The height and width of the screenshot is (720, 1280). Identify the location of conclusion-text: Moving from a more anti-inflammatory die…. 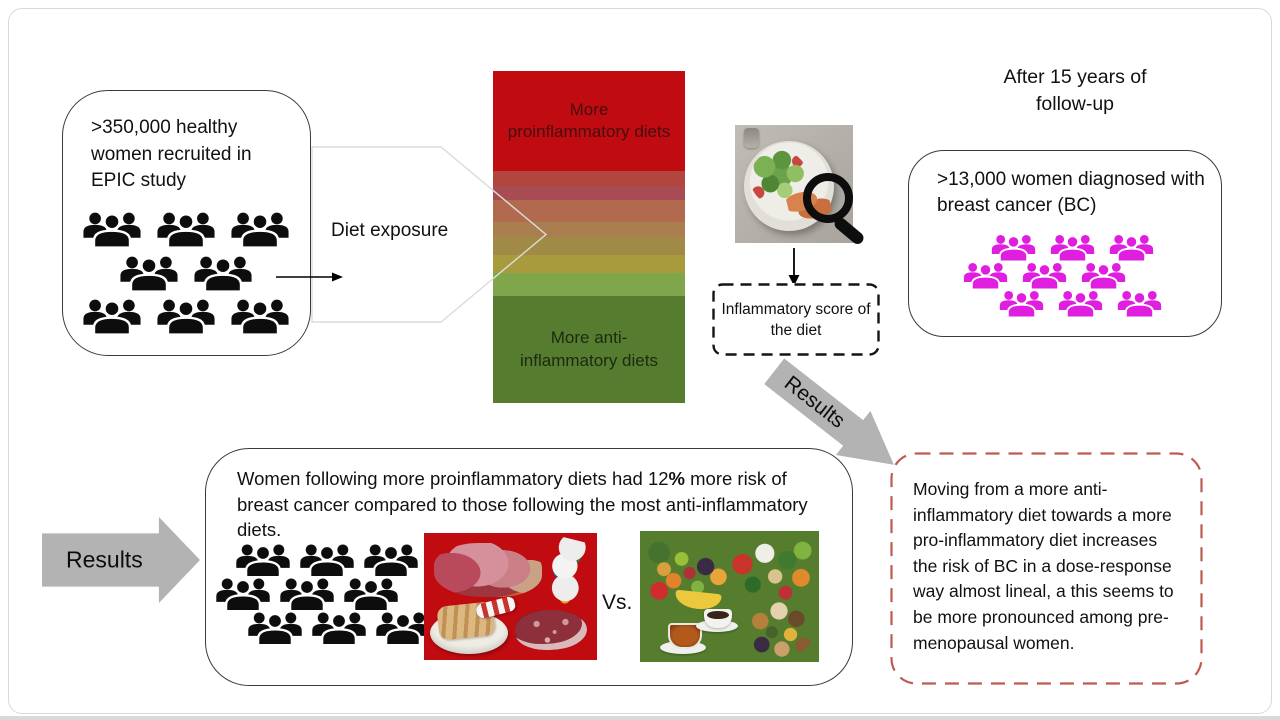
(1043, 566).